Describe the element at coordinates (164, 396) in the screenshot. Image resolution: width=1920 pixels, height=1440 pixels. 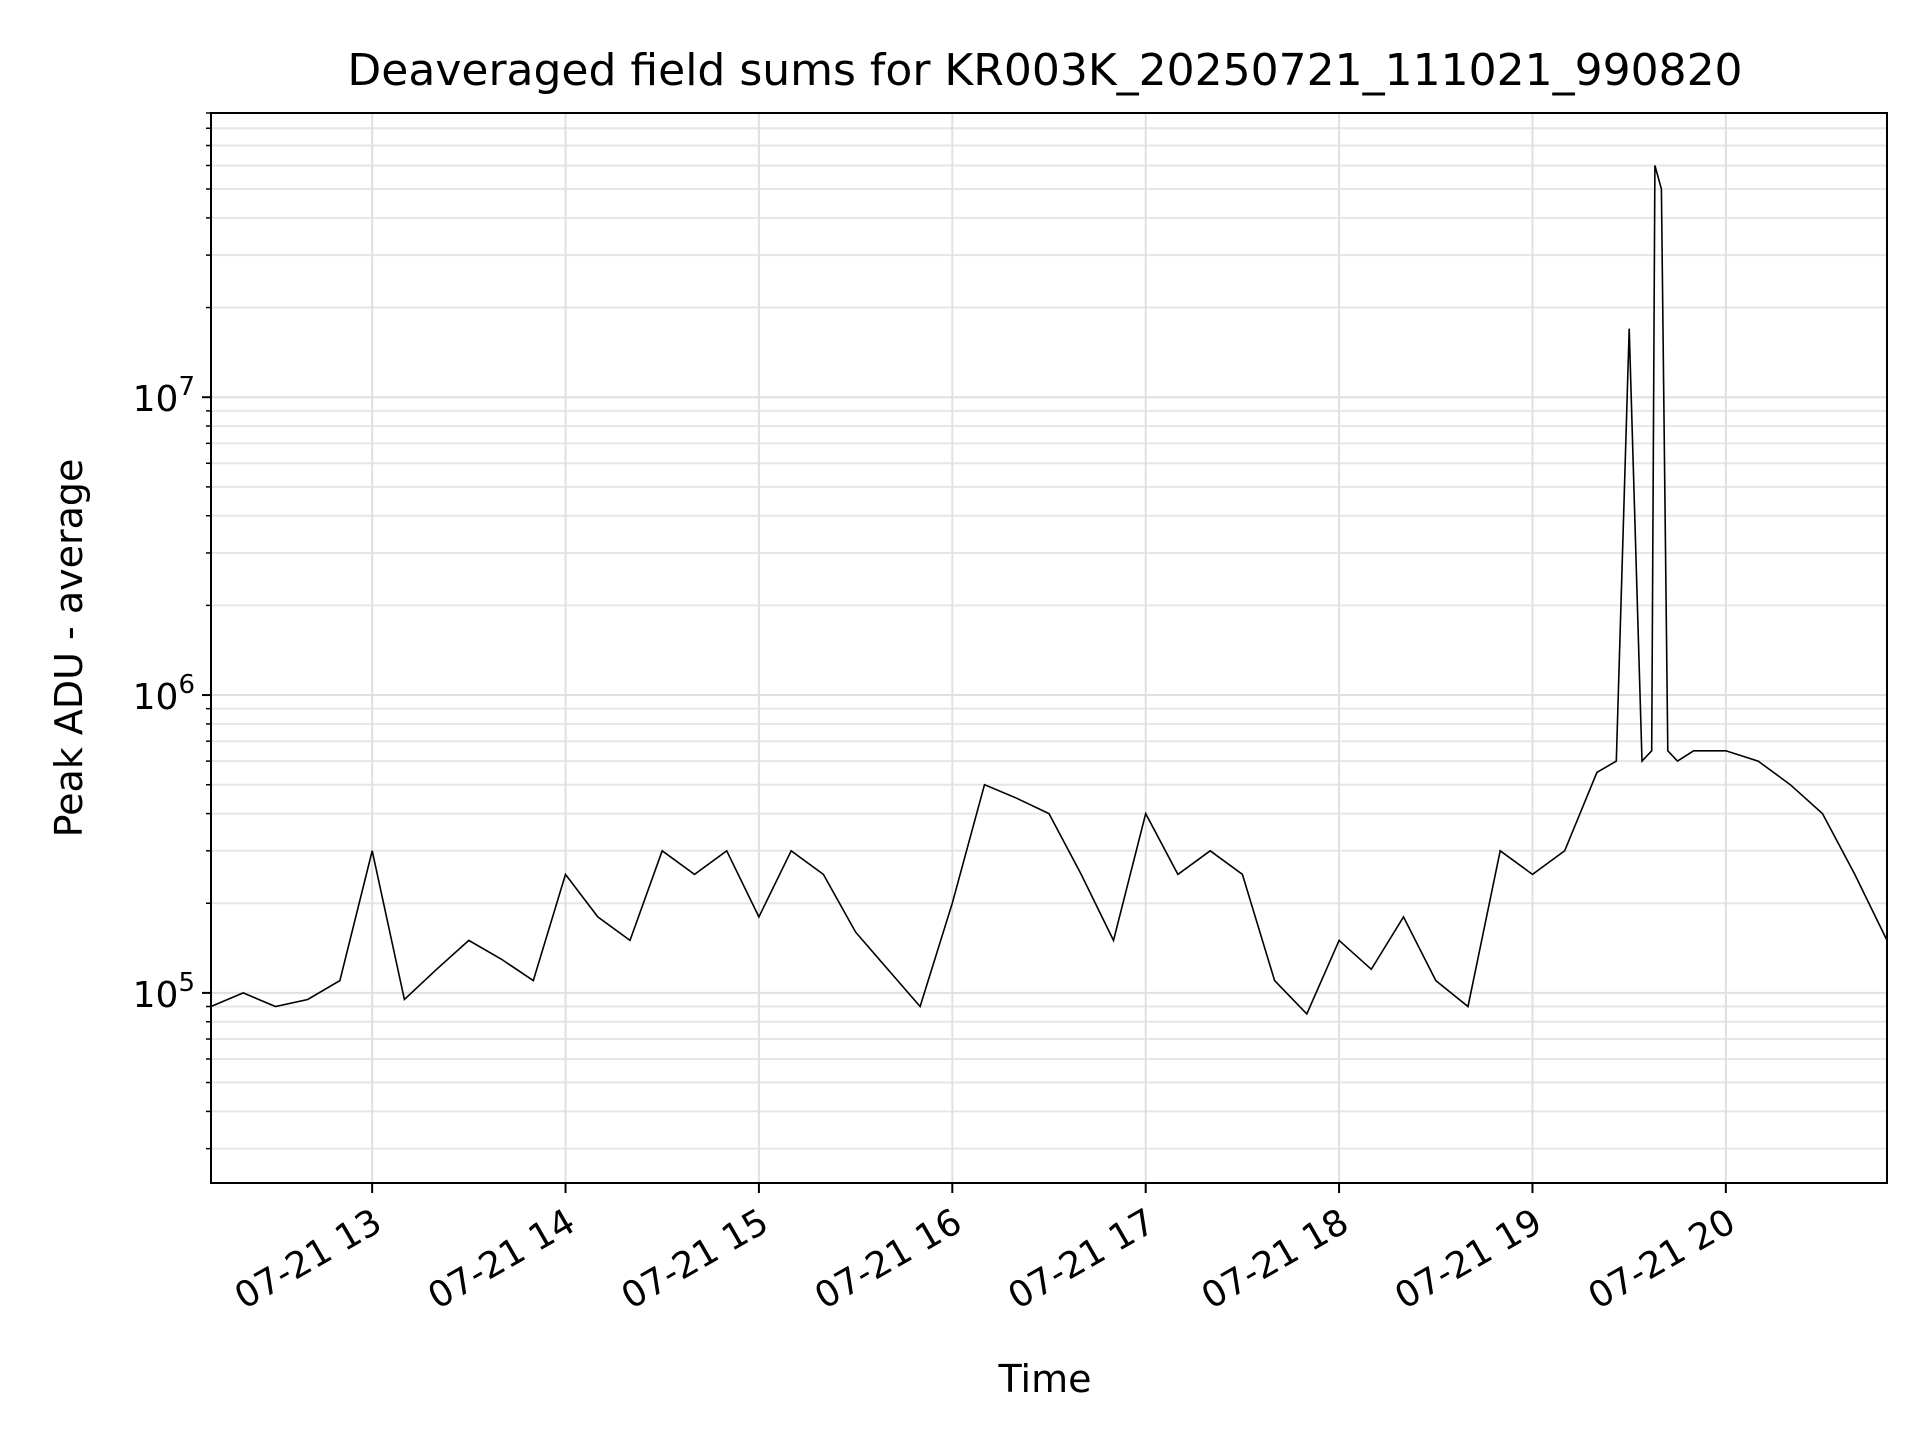
I see `y-tick-label: 10⁷` at that location.